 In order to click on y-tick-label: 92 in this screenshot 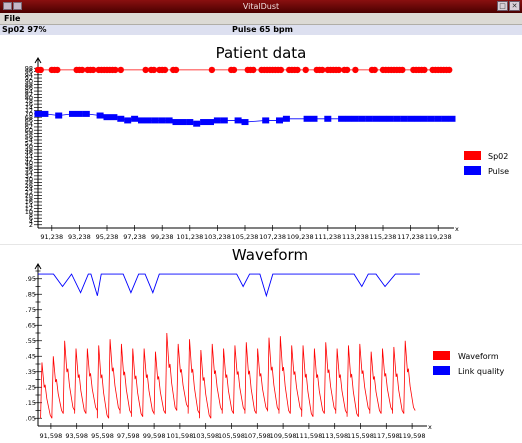, I will do `click(29, 78)`.